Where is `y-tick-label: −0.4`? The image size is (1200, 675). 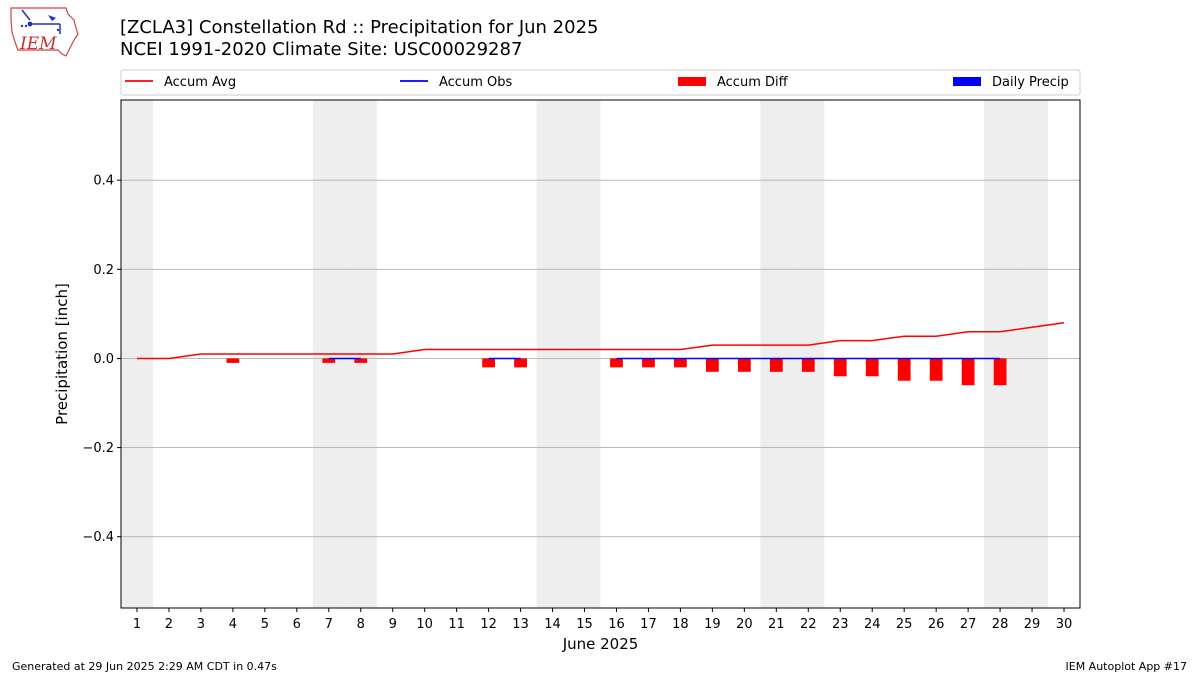
y-tick-label: −0.4 is located at coordinates (98, 537).